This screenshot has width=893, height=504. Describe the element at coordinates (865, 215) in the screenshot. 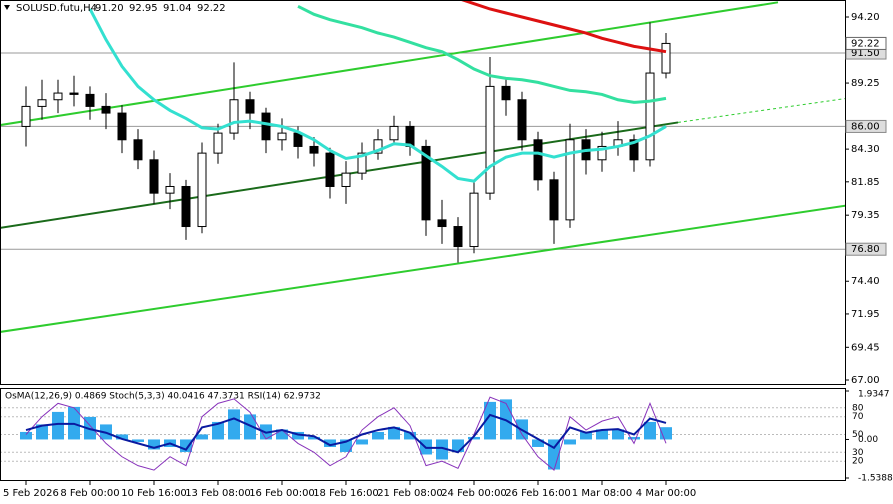

I see `y-tick-label: 79.35` at that location.